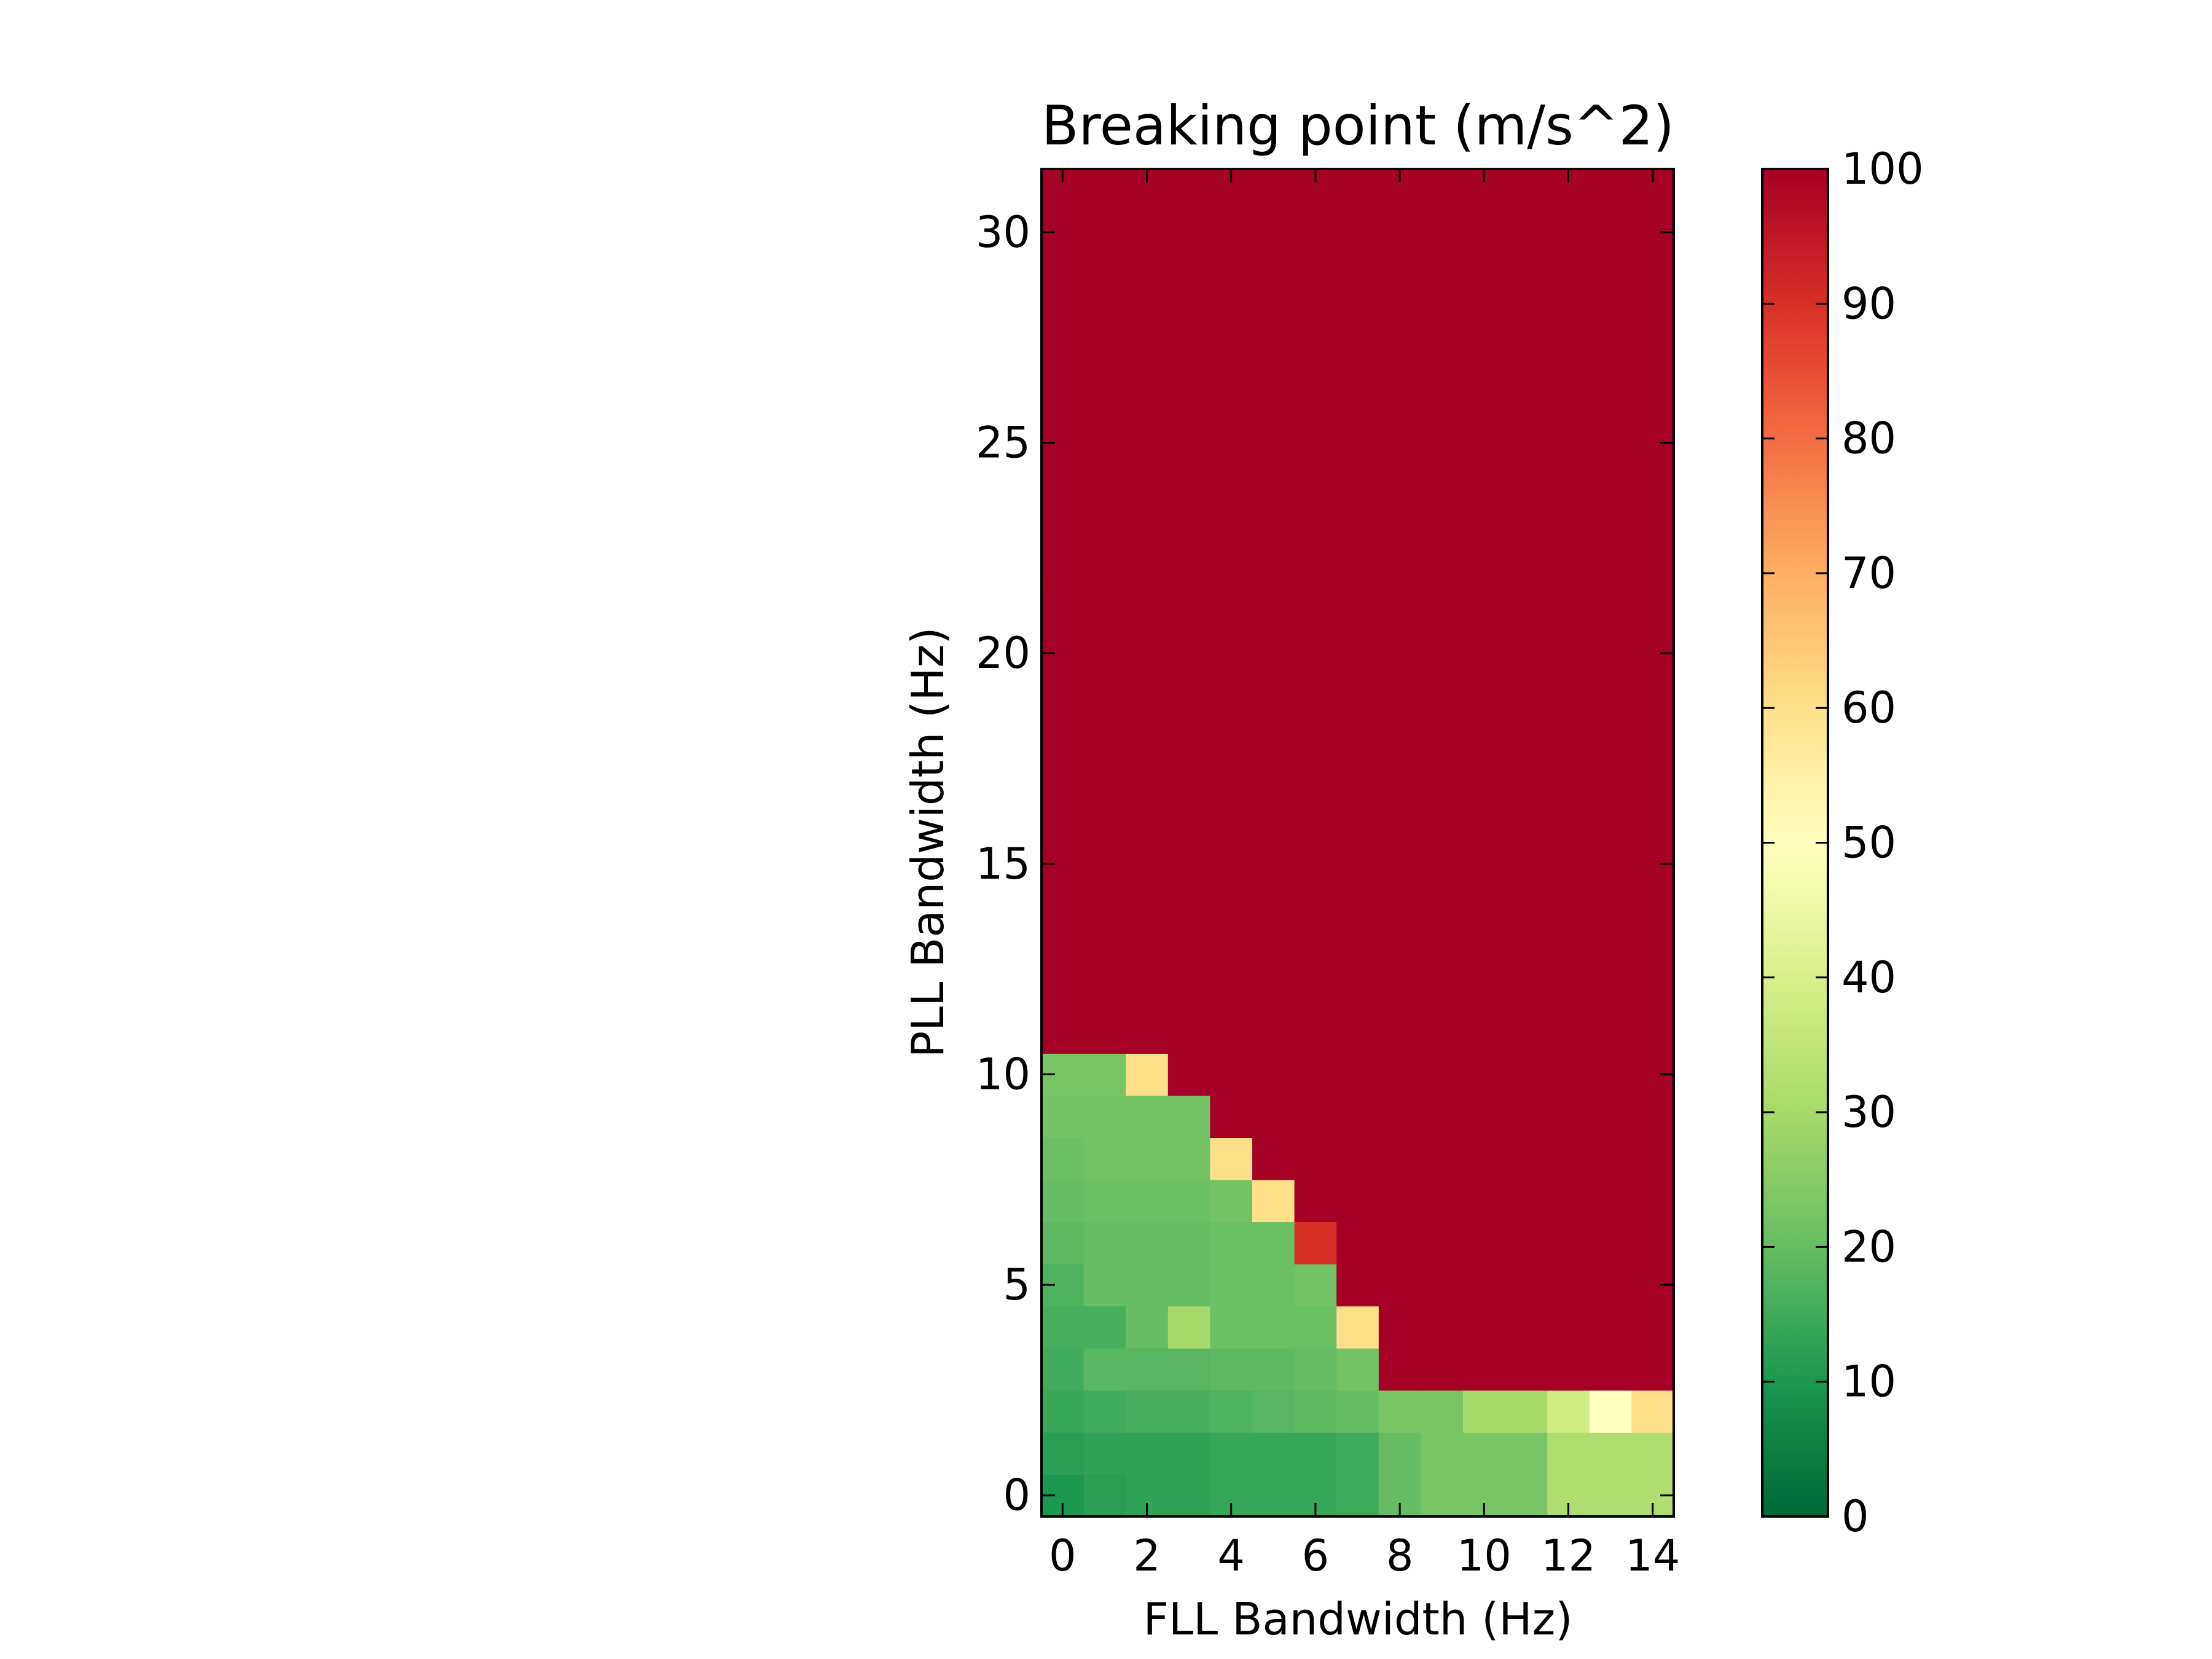 This screenshot has height=1659, width=2212. I want to click on colorbar-tick-label: 50, so click(1868, 843).